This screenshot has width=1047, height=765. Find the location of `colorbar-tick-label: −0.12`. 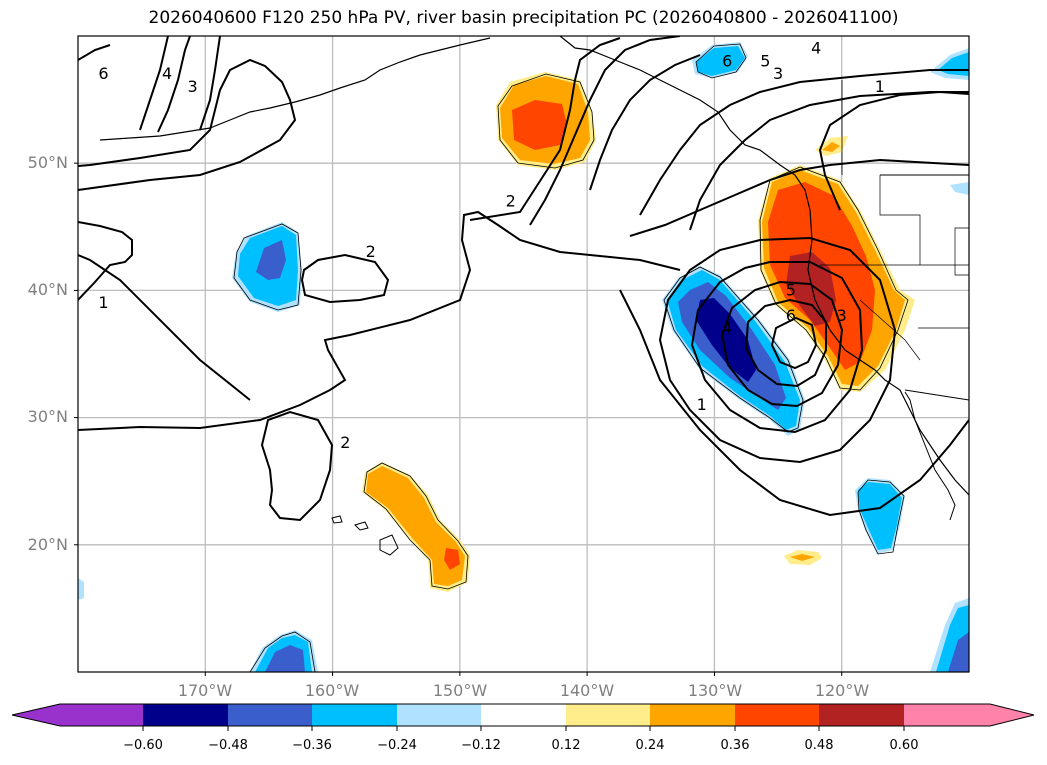

colorbar-tick-label: −0.12 is located at coordinates (481, 745).